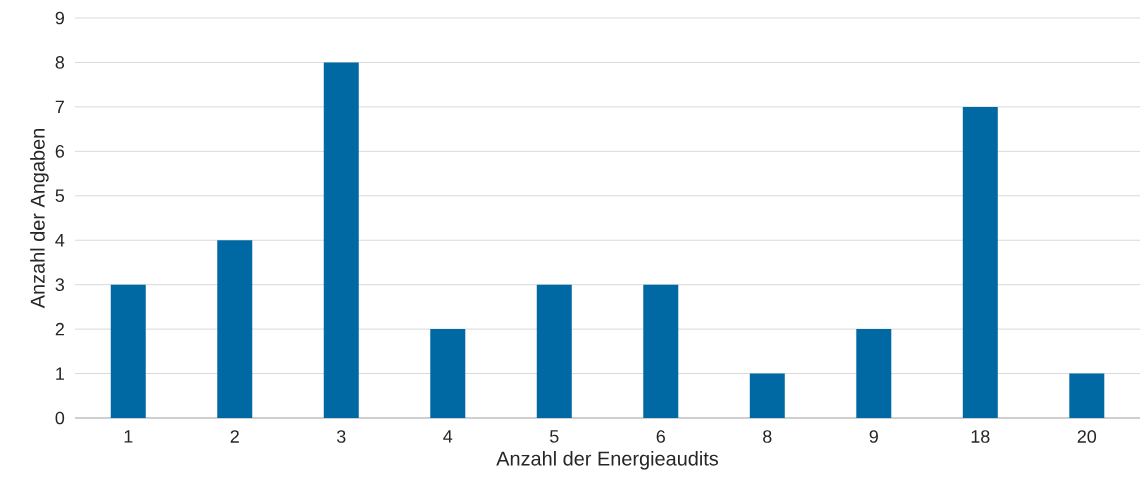  What do you see at coordinates (980, 436) in the screenshot?
I see `x-tick-label: 18` at bounding box center [980, 436].